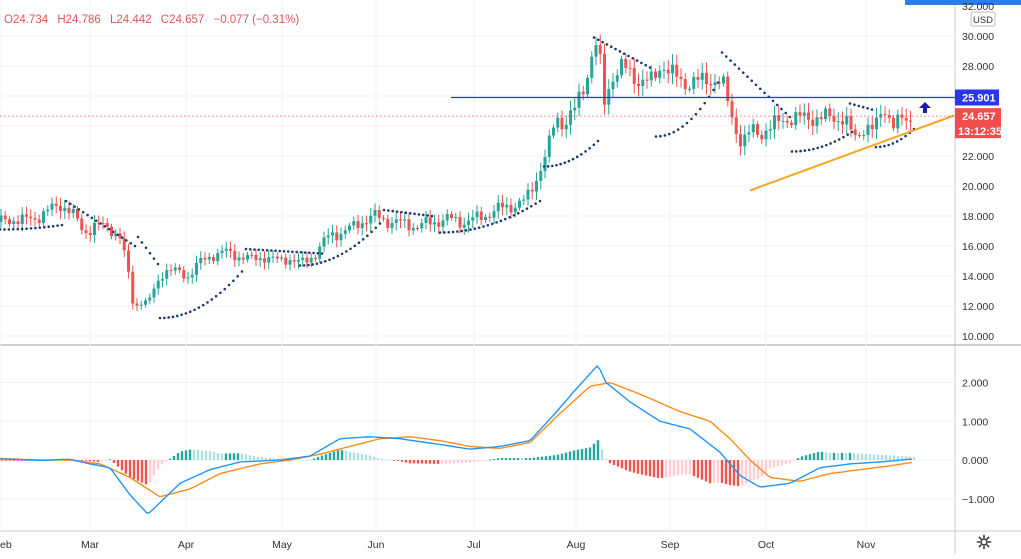 The image size is (1021, 559). Describe the element at coordinates (984, 542) in the screenshot. I see `gear-icon` at that location.